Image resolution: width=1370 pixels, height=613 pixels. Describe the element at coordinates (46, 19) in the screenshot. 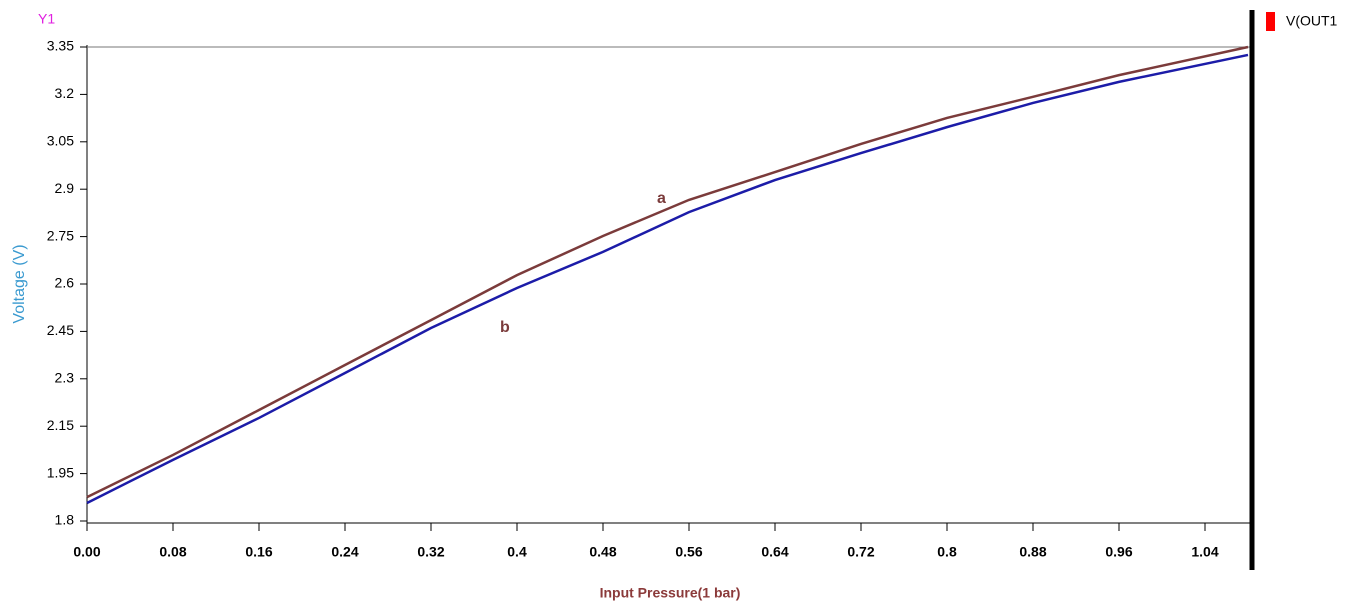

I see `y-axis-name: Y1` at that location.